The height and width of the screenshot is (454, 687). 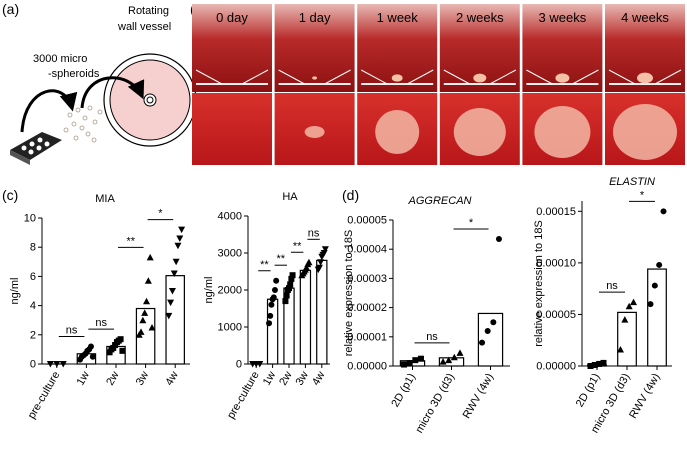 What do you see at coordinates (632, 182) in the screenshot?
I see `chart-title: ELASTIN` at bounding box center [632, 182].